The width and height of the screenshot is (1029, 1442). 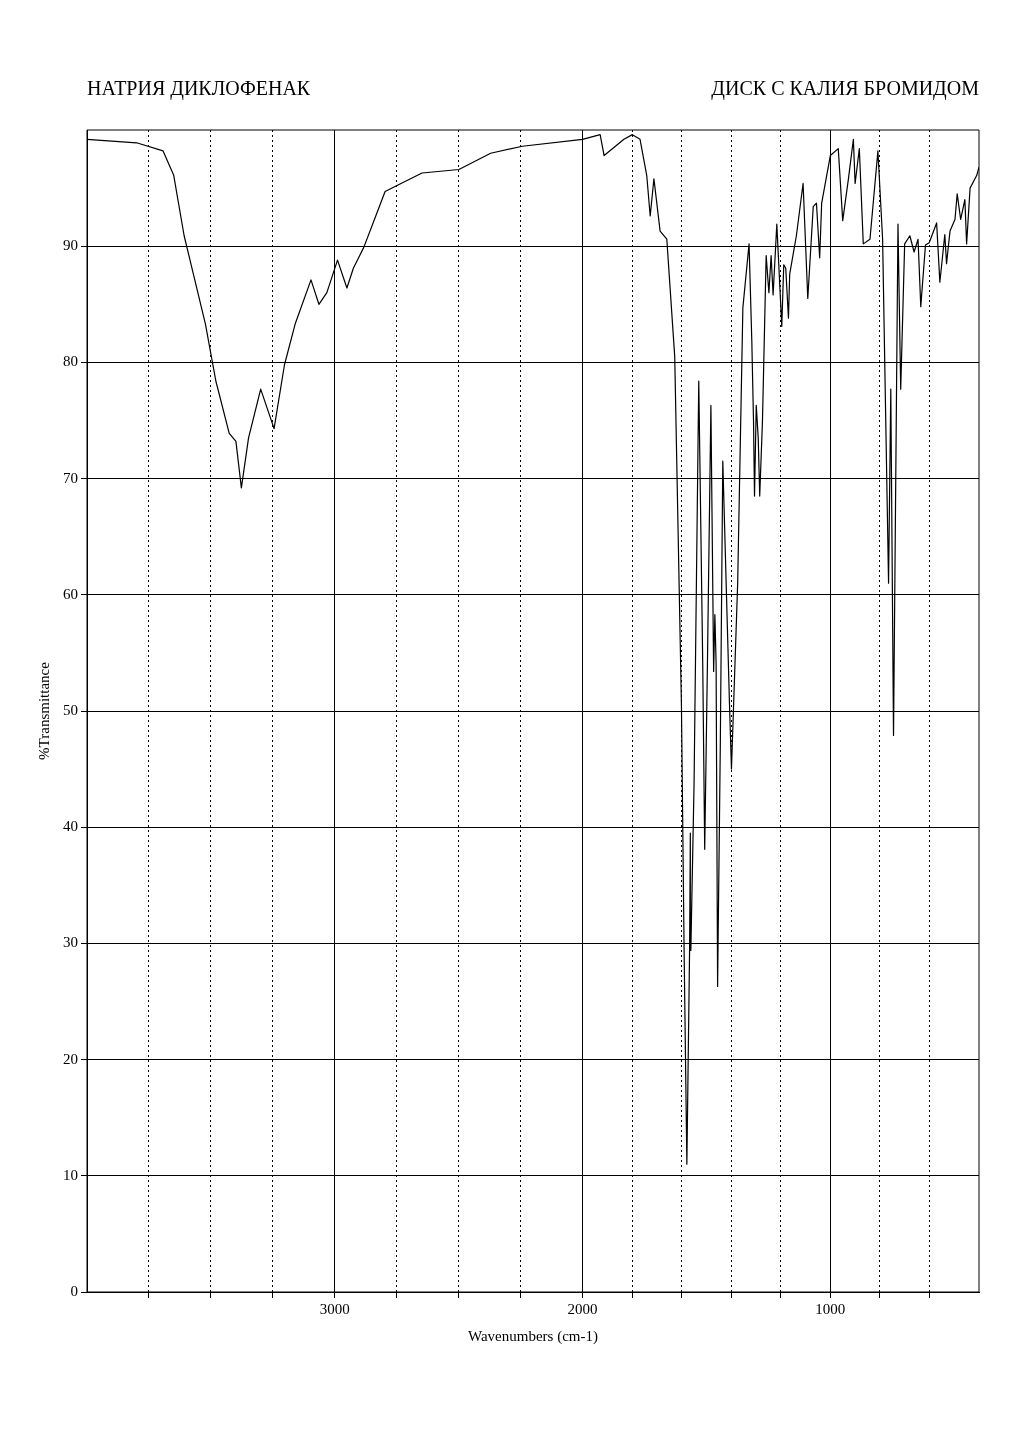 What do you see at coordinates (70, 1058) in the screenshot?
I see `y-tick-label: 20` at bounding box center [70, 1058].